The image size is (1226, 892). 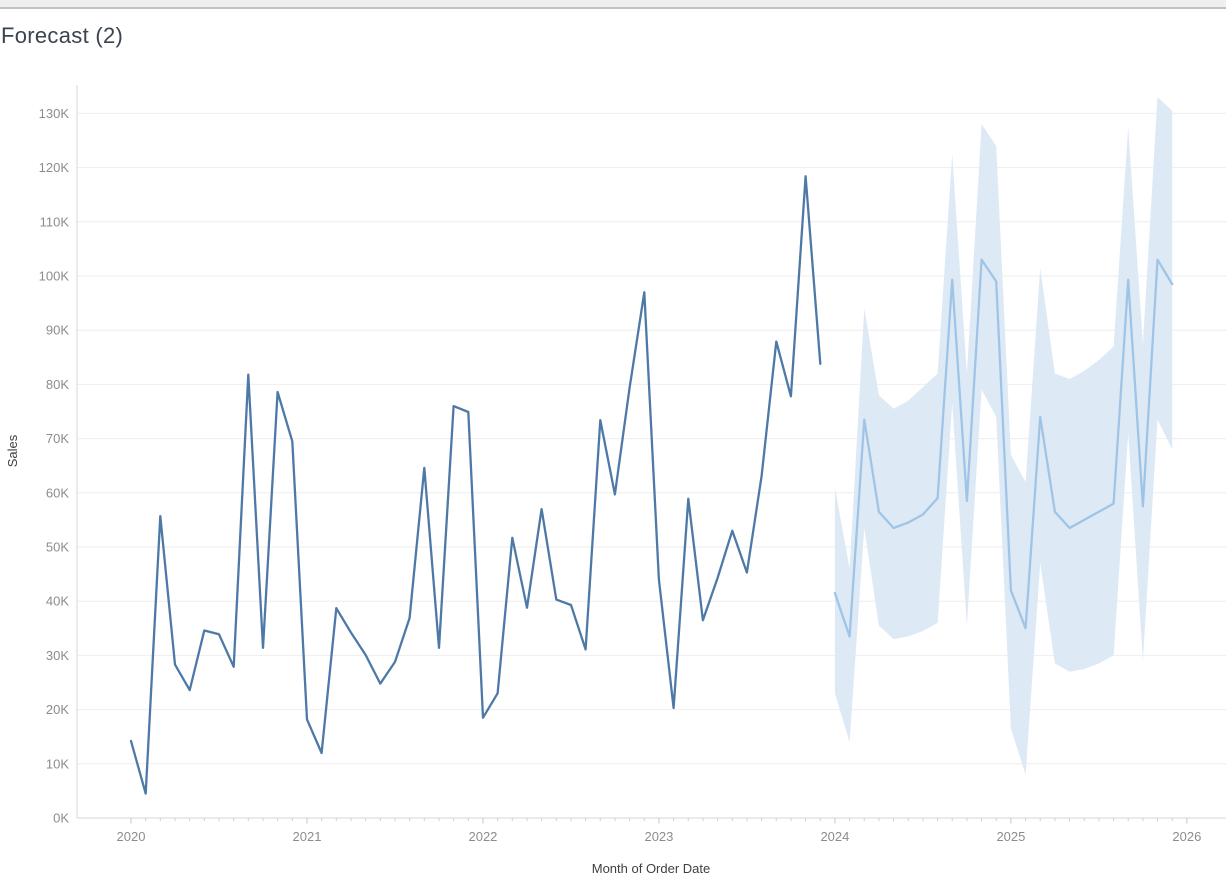 What do you see at coordinates (57, 763) in the screenshot?
I see `y-tick-label: 10K` at bounding box center [57, 763].